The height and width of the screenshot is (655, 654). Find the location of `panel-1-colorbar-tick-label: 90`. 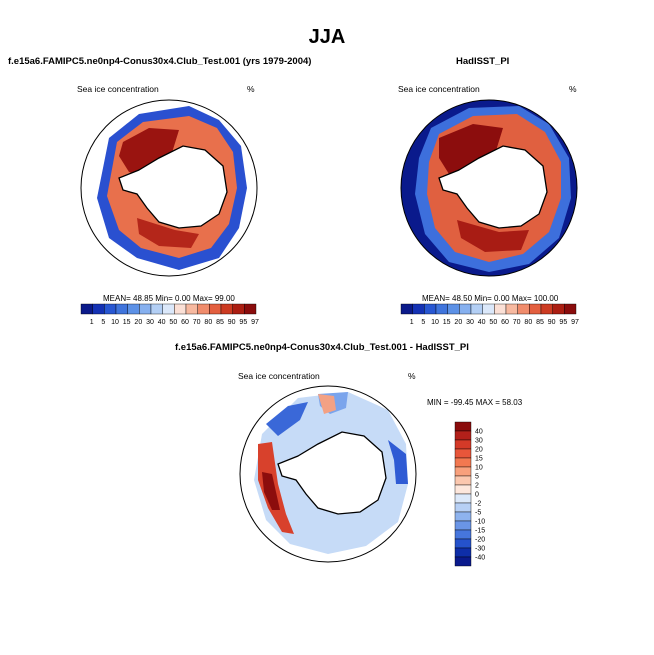

panel-1-colorbar-tick-label: 90 is located at coordinates (232, 322).